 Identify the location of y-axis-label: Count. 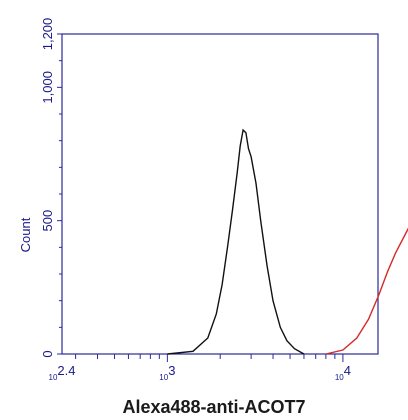
(25, 234).